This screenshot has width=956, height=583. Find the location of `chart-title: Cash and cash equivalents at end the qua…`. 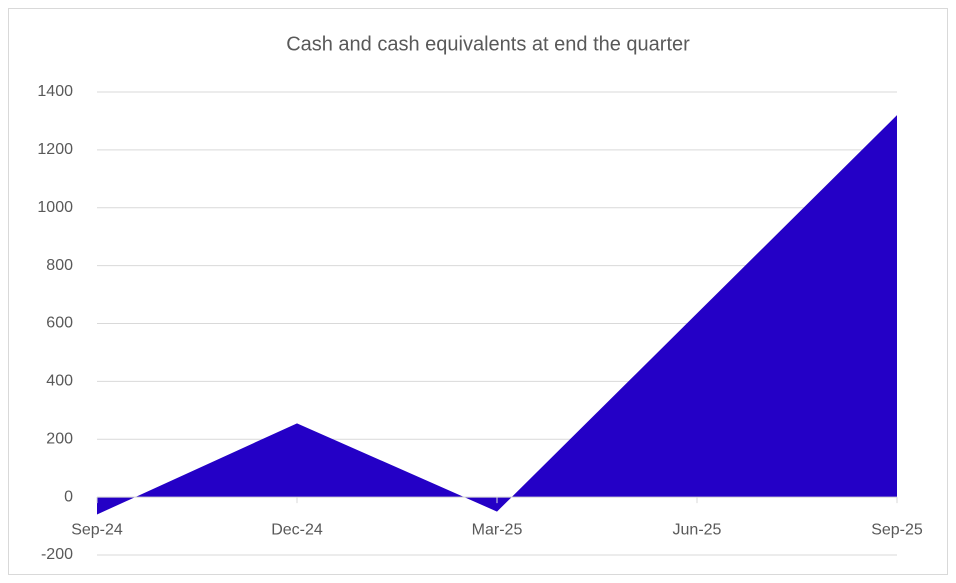

chart-title: Cash and cash equivalents at end the qua… is located at coordinates (488, 44).